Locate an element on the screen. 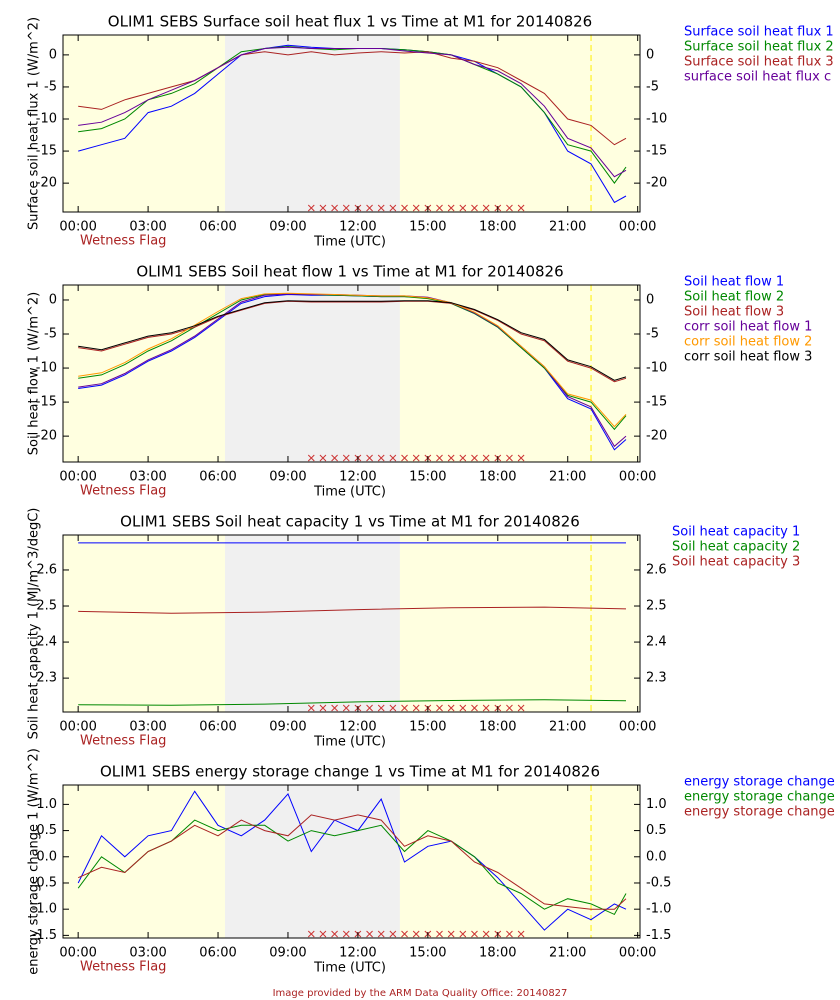 The height and width of the screenshot is (1000, 840). legend-entry: surface soil heat flux c is located at coordinates (757, 77).